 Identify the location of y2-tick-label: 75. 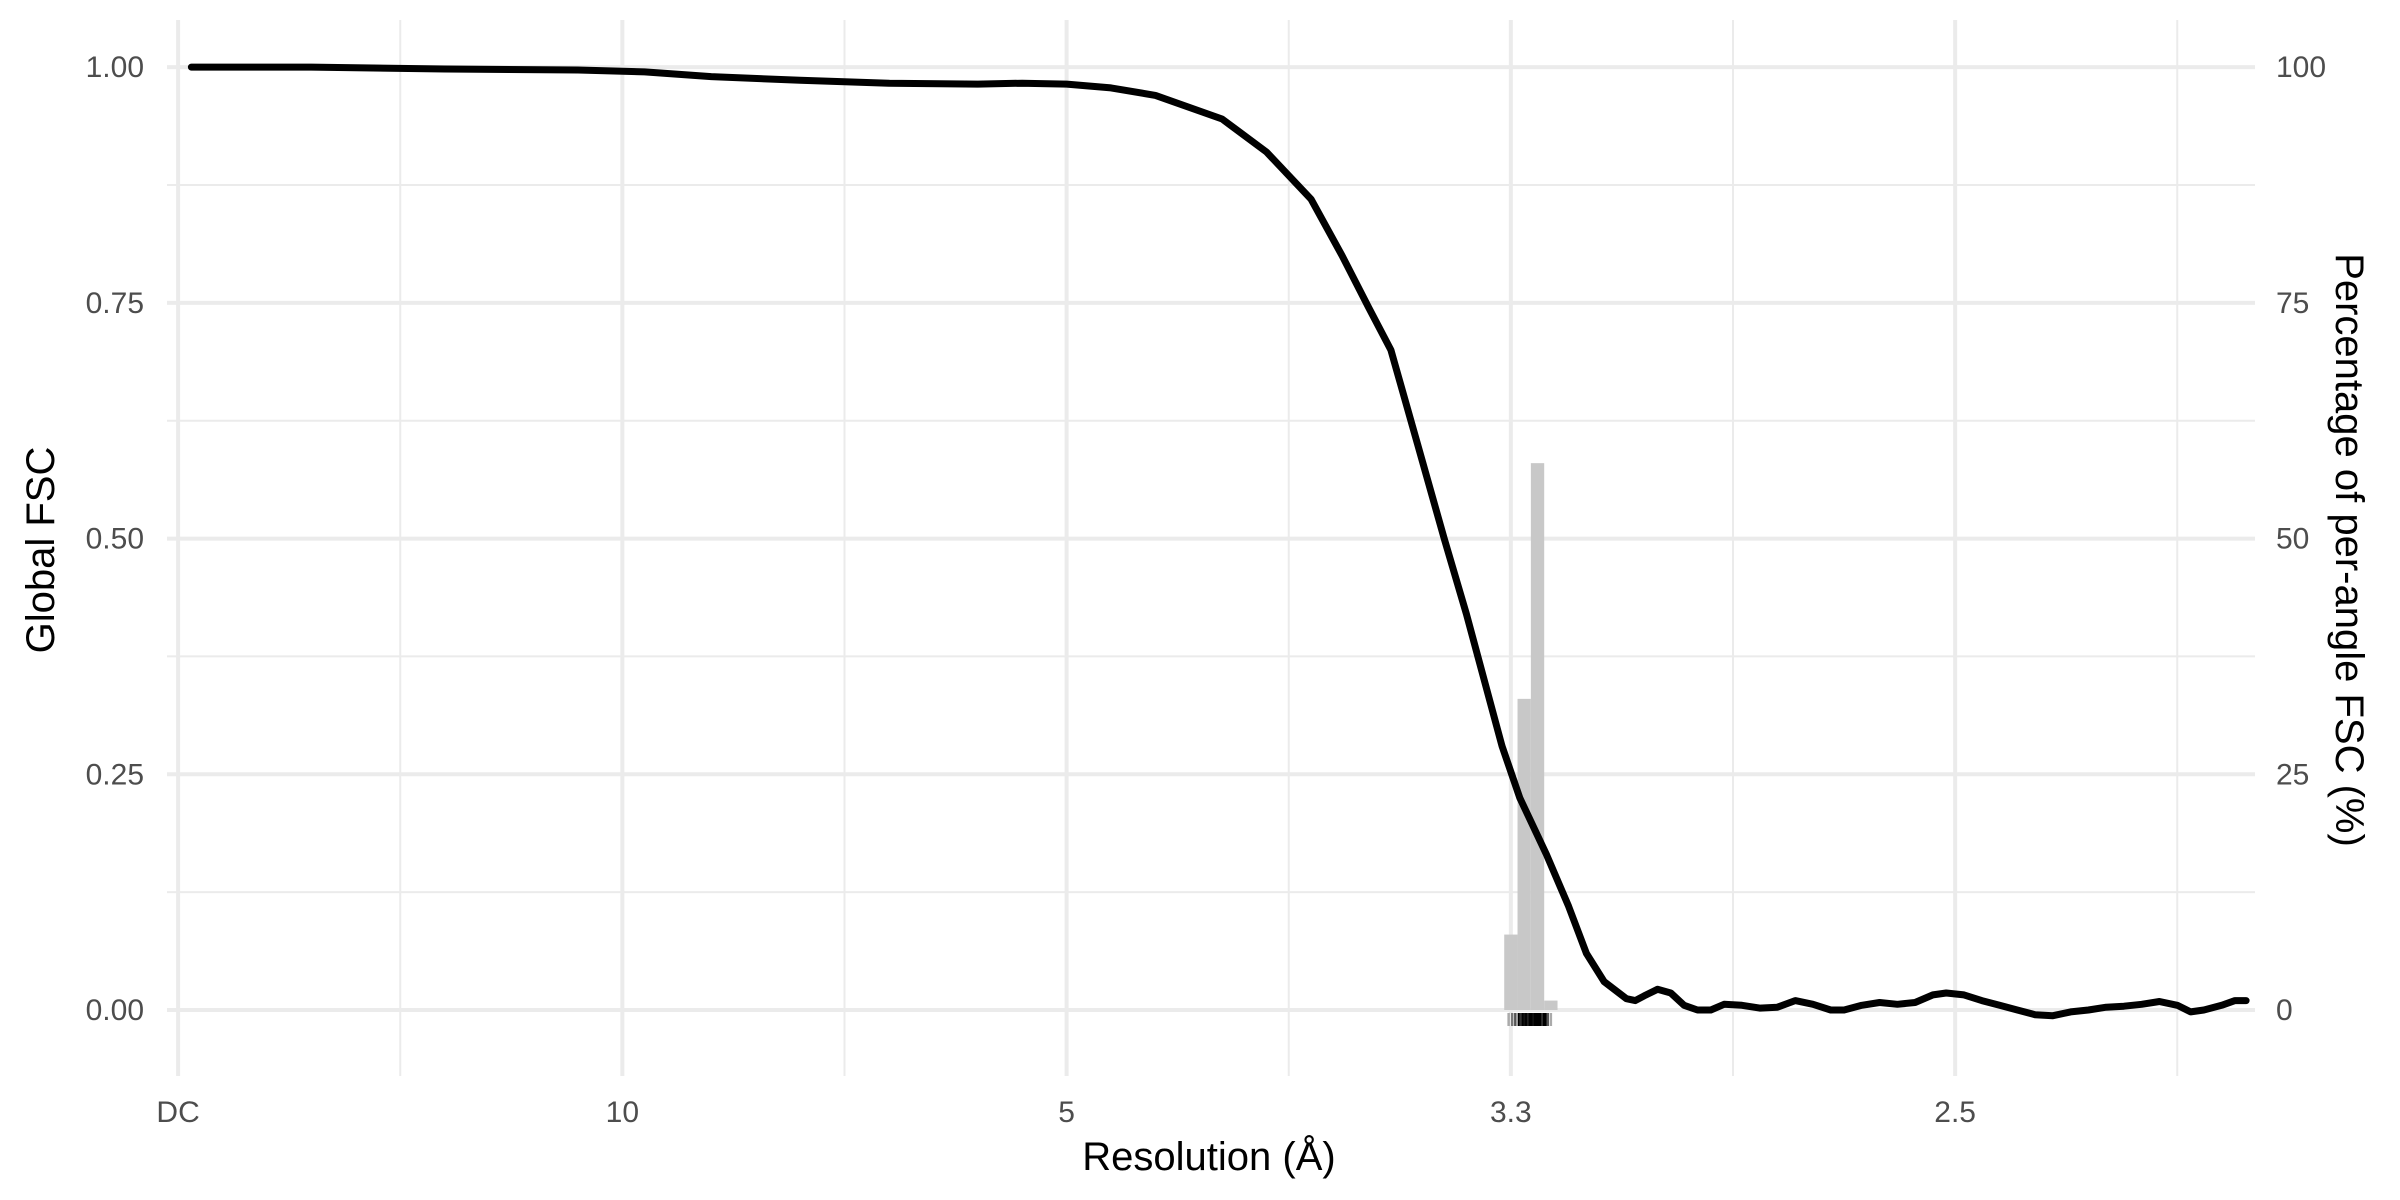
(2292, 303).